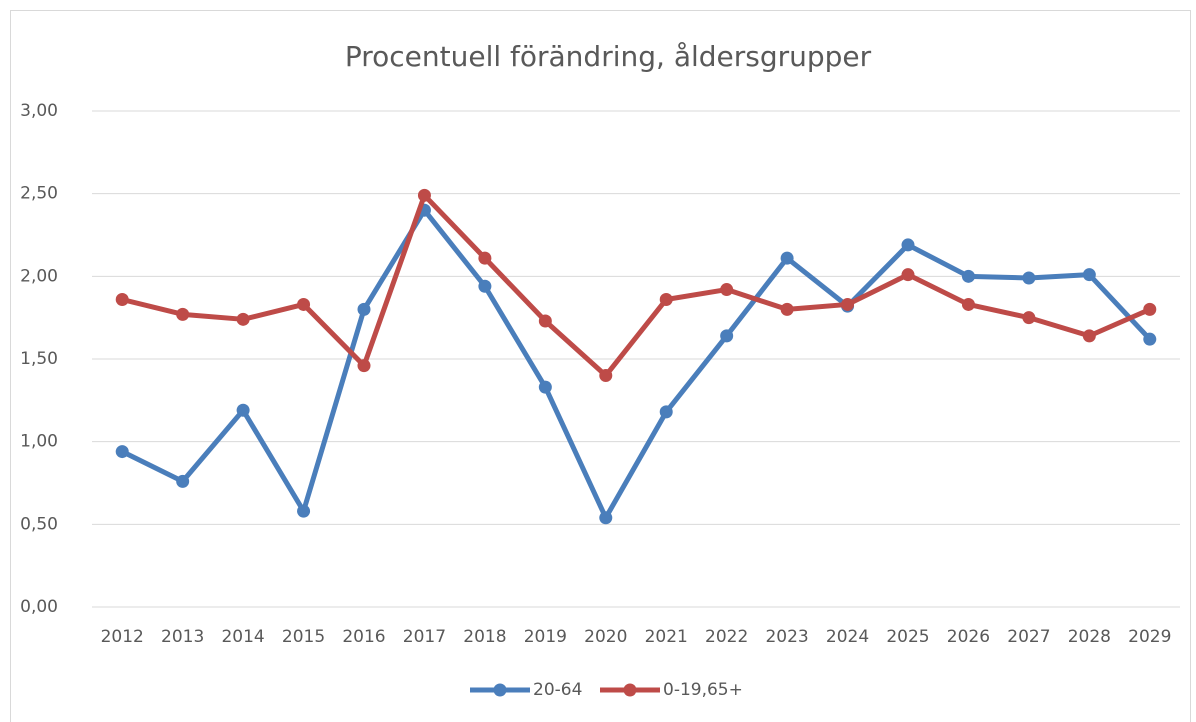  Describe the element at coordinates (666, 637) in the screenshot. I see `x-tick-label: 2021` at that location.